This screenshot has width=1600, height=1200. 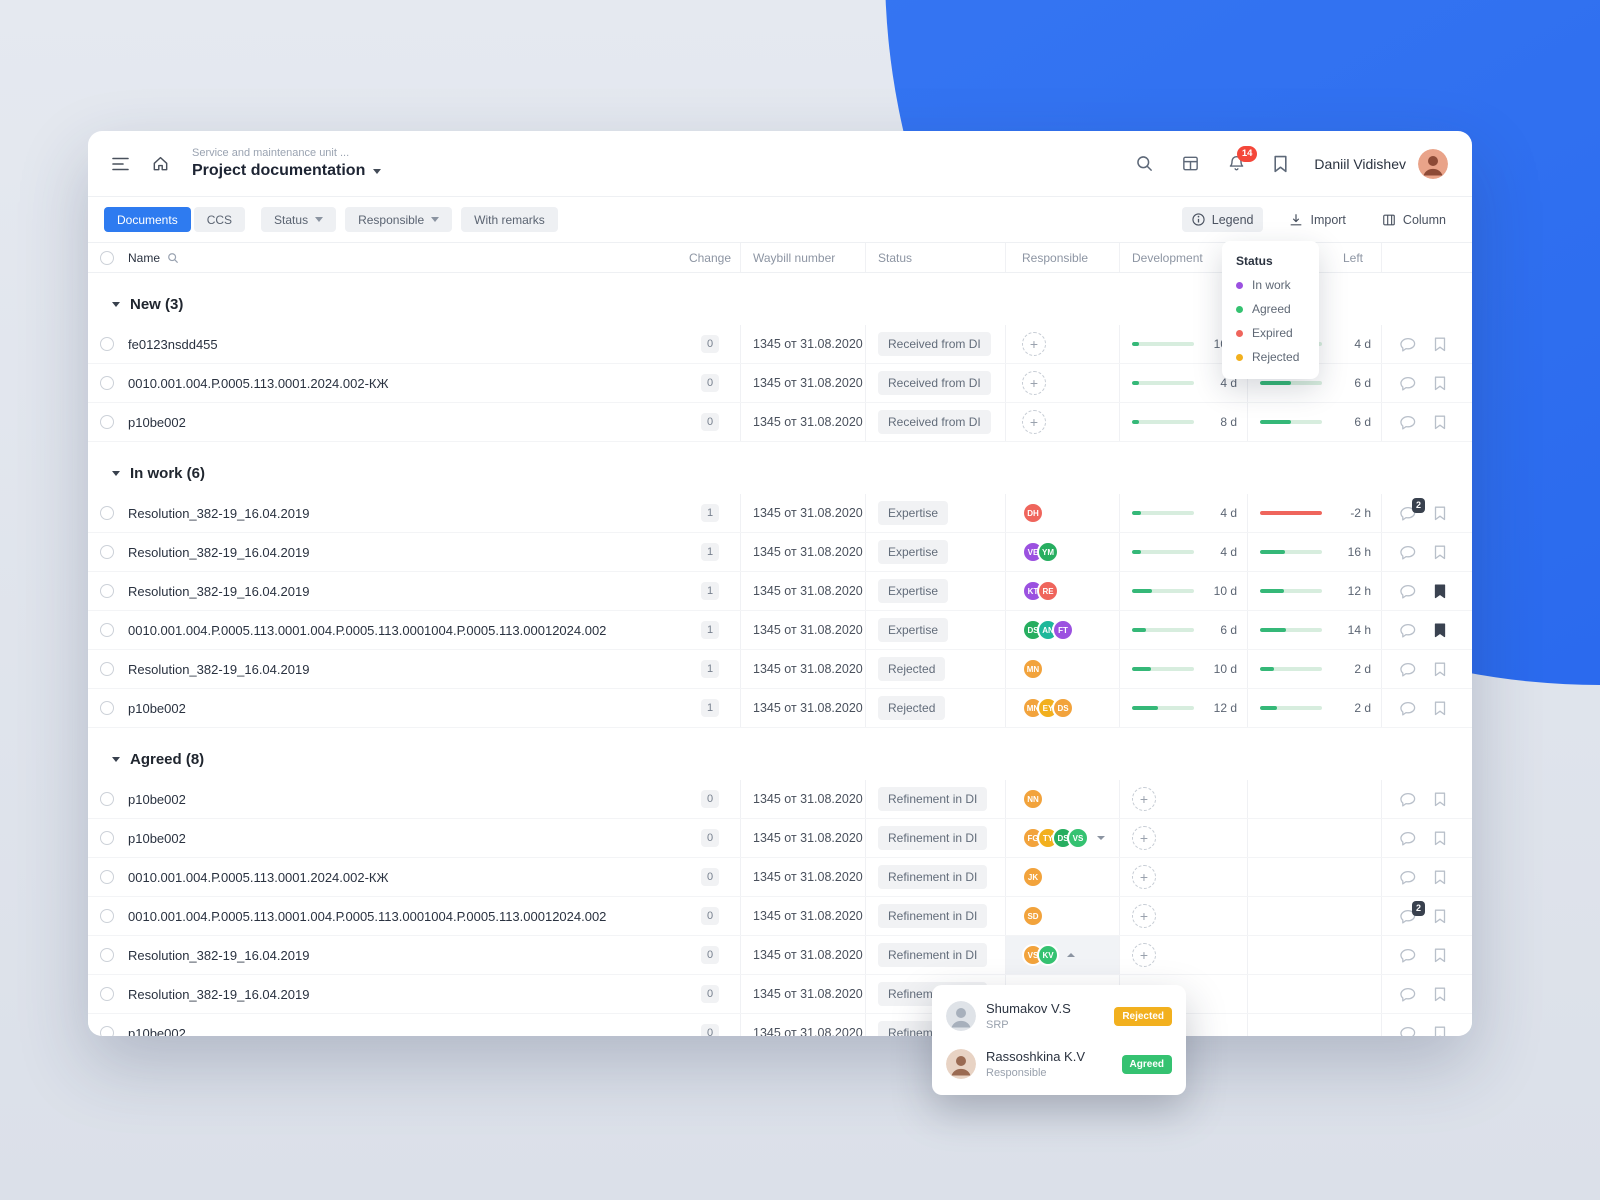 I want to click on responsible-cell: SD, so click(x=1062, y=916).